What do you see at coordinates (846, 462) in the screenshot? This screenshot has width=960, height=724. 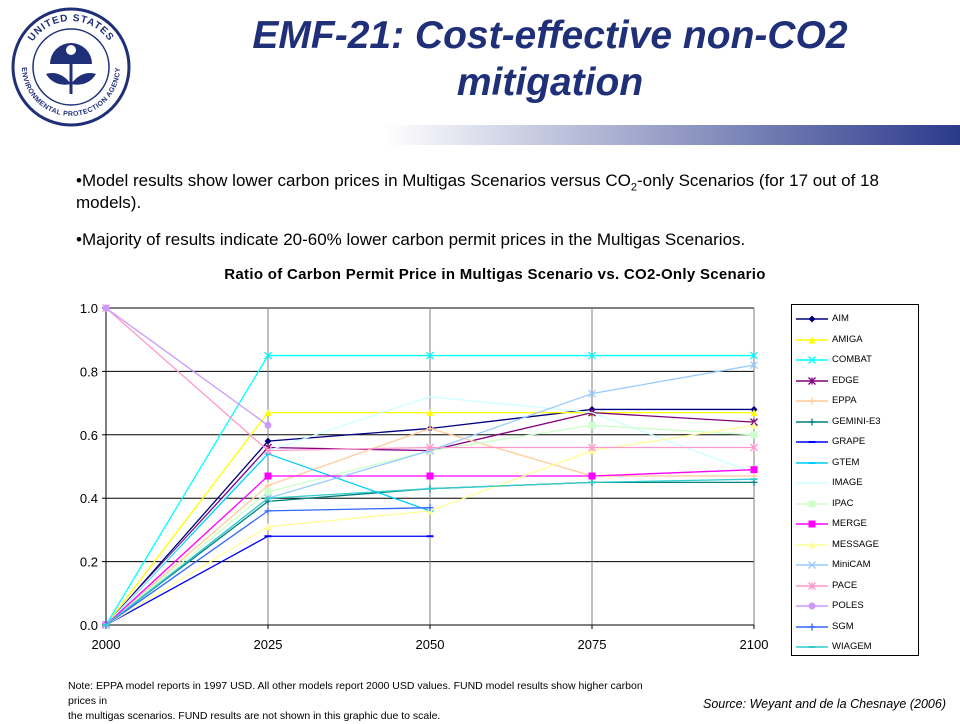 I see `legend-label: GTEM` at bounding box center [846, 462].